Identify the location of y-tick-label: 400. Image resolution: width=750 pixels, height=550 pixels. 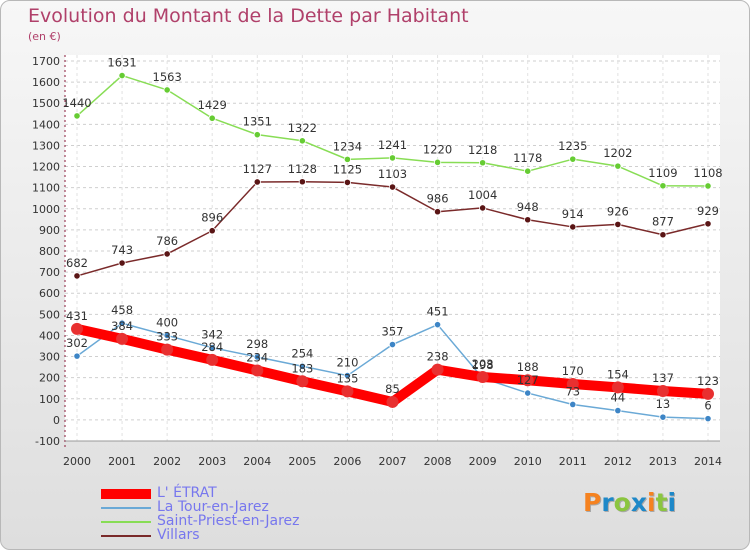
(49, 335).